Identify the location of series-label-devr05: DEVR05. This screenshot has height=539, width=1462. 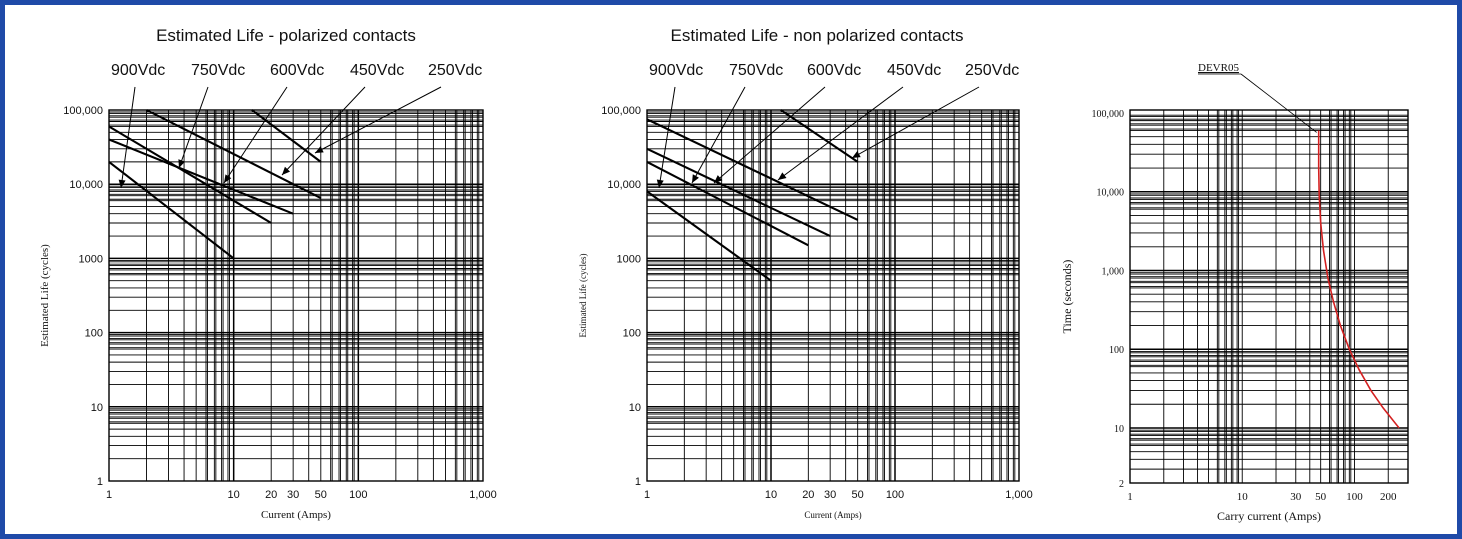
(1218, 68).